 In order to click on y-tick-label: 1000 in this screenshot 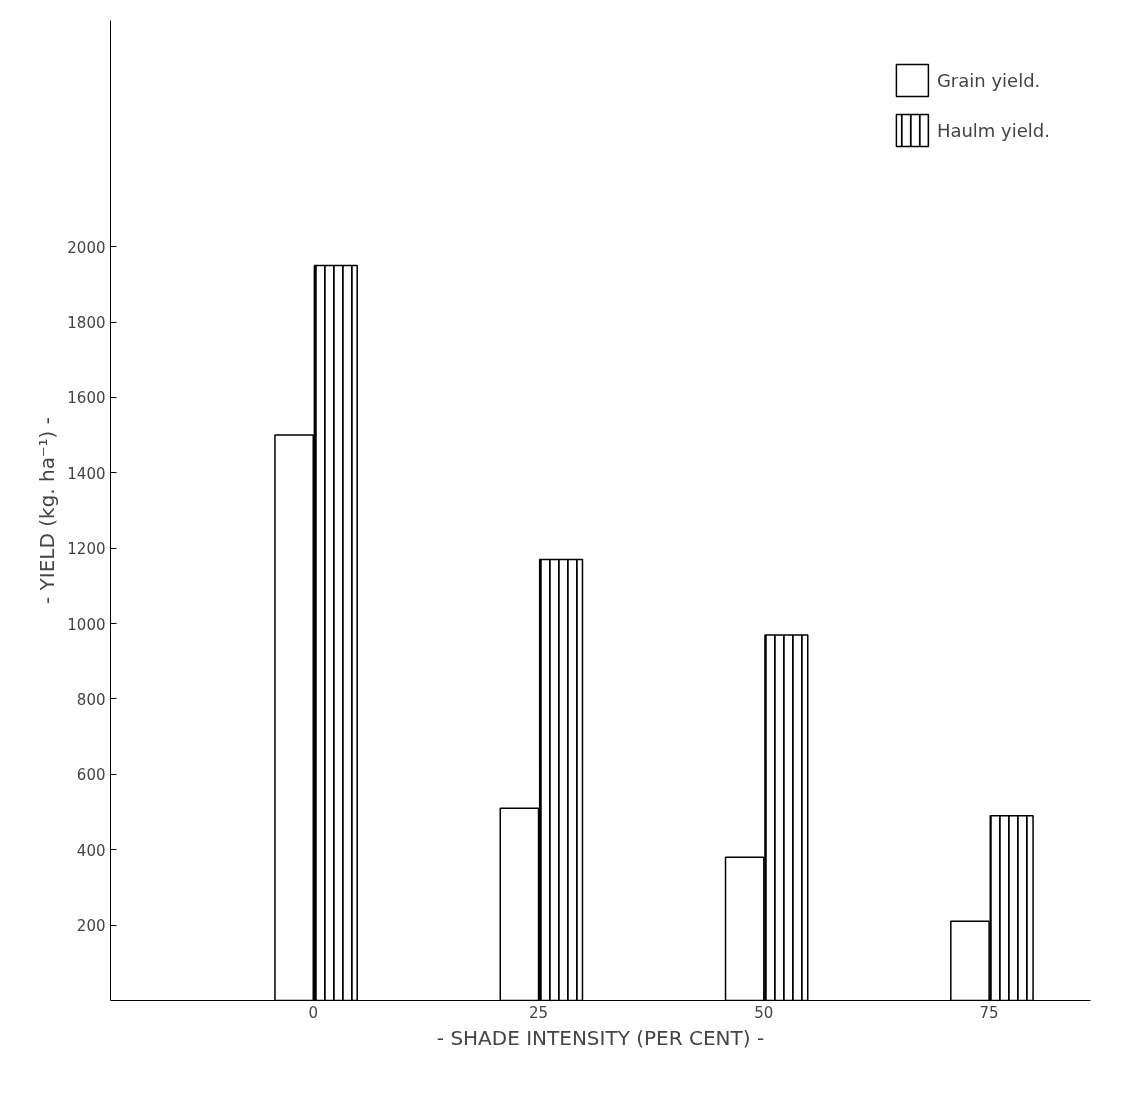, I will do `click(86, 624)`.